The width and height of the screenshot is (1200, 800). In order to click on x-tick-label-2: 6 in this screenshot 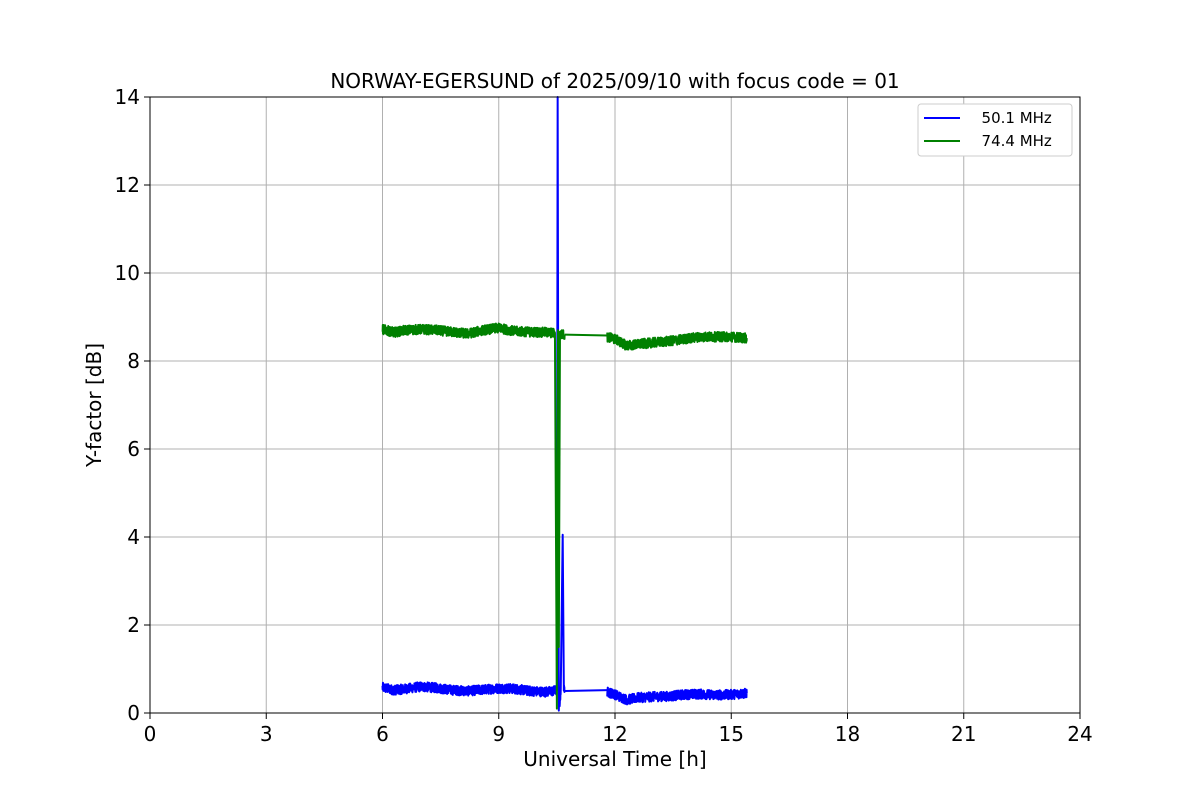, I will do `click(382, 734)`.